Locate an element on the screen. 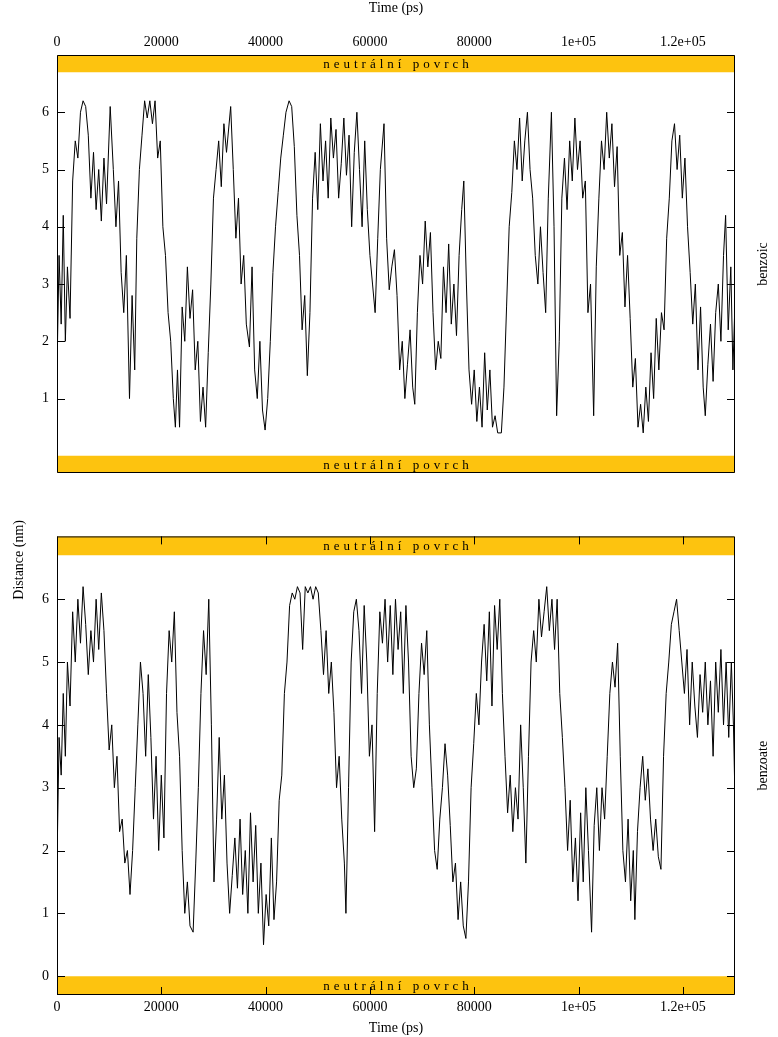 Image resolution: width=778 pixels, height=1037 pixels. x-tick-label: 80000 is located at coordinates (474, 1007).